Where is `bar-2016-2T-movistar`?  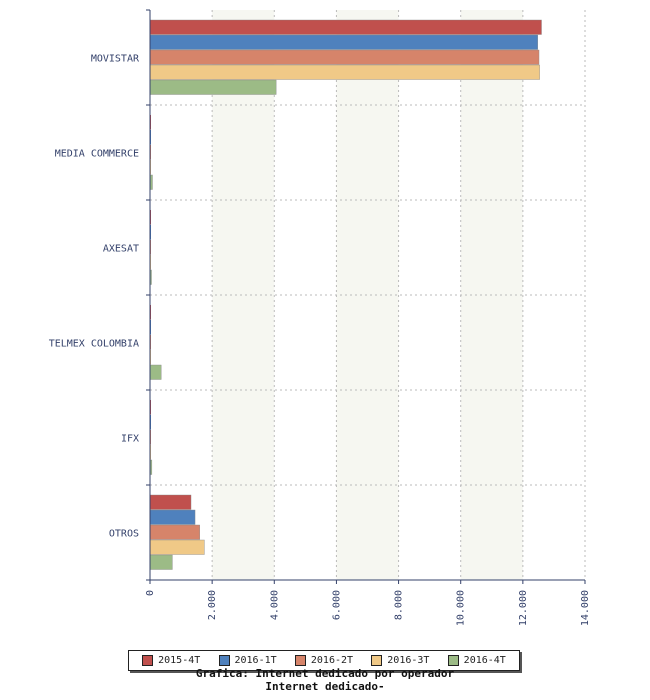 bar-2016-2T-movistar is located at coordinates (344, 57).